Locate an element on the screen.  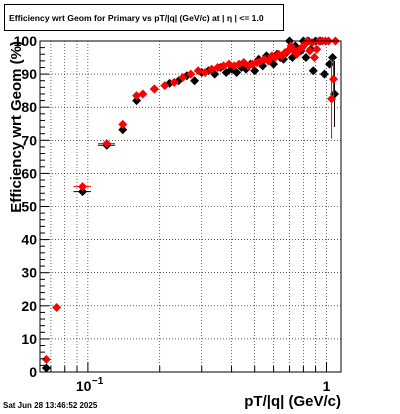
y-tick-label: 70 is located at coordinates (29, 140).